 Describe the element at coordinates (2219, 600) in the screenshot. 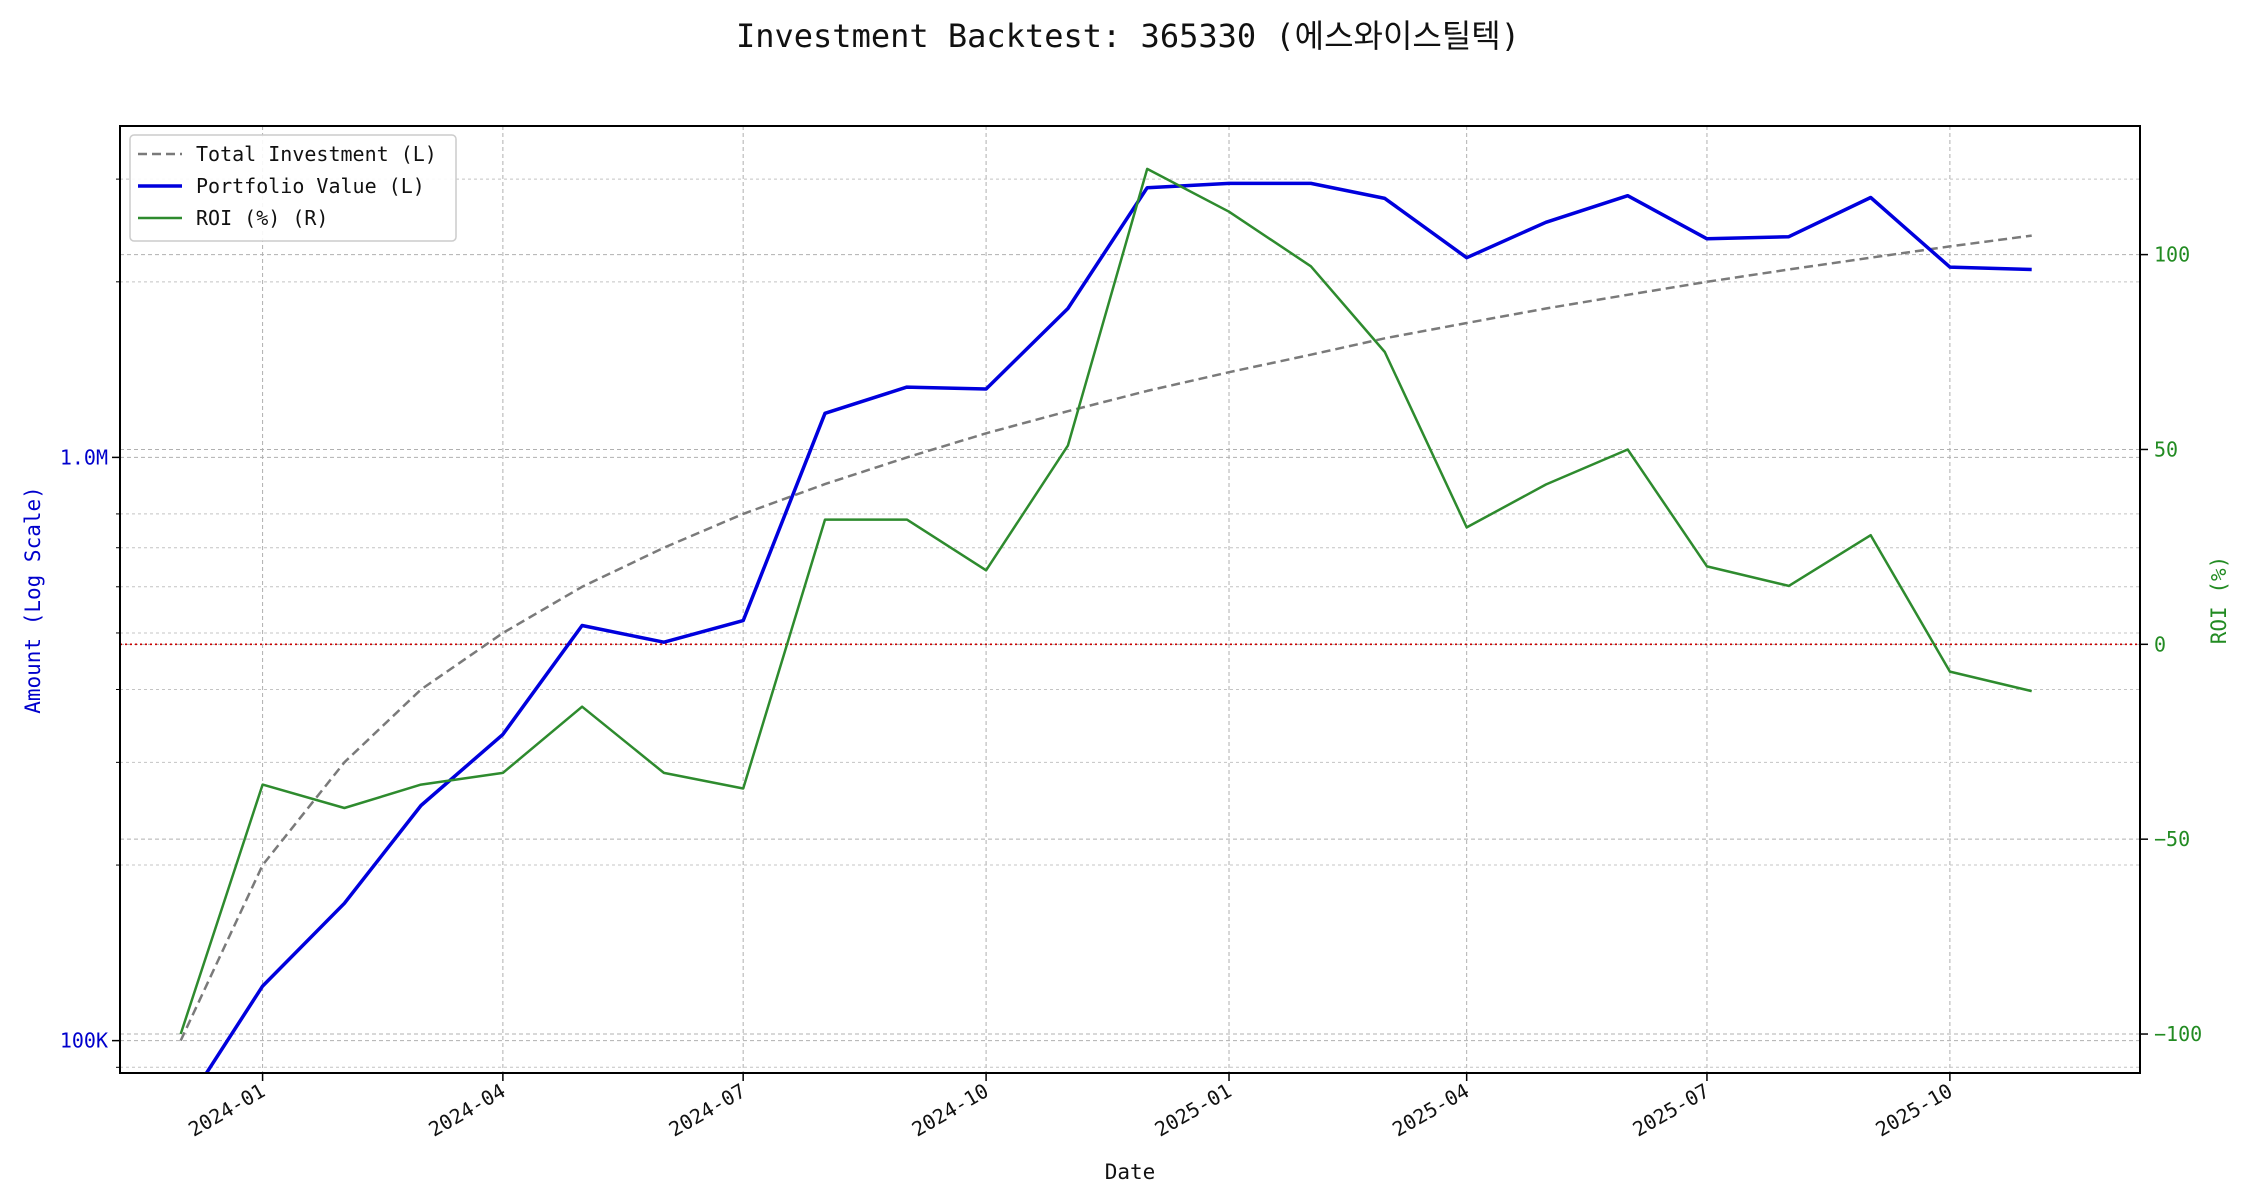

I see `y-axis-right-label: ROI (%)` at that location.